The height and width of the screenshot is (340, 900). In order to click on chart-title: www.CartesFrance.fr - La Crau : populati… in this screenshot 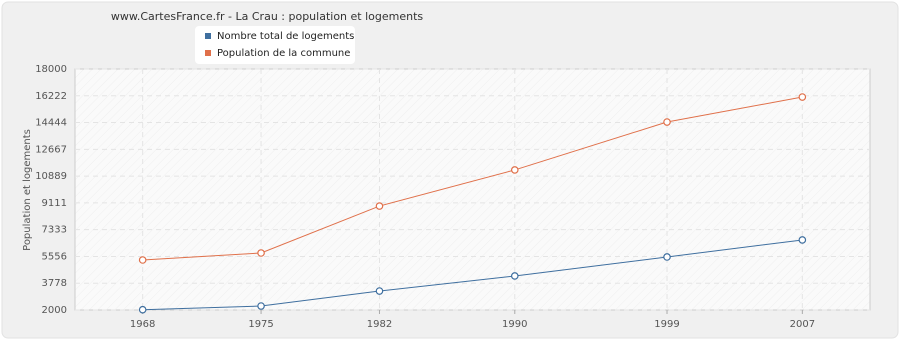, I will do `click(267, 16)`.